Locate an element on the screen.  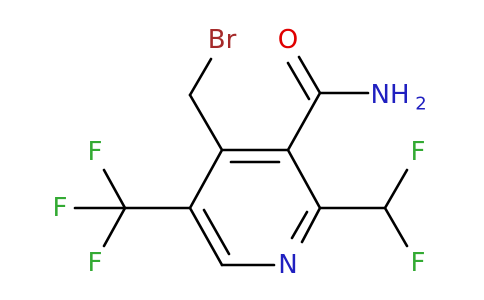
atom-label: O is located at coordinates (288, 40).